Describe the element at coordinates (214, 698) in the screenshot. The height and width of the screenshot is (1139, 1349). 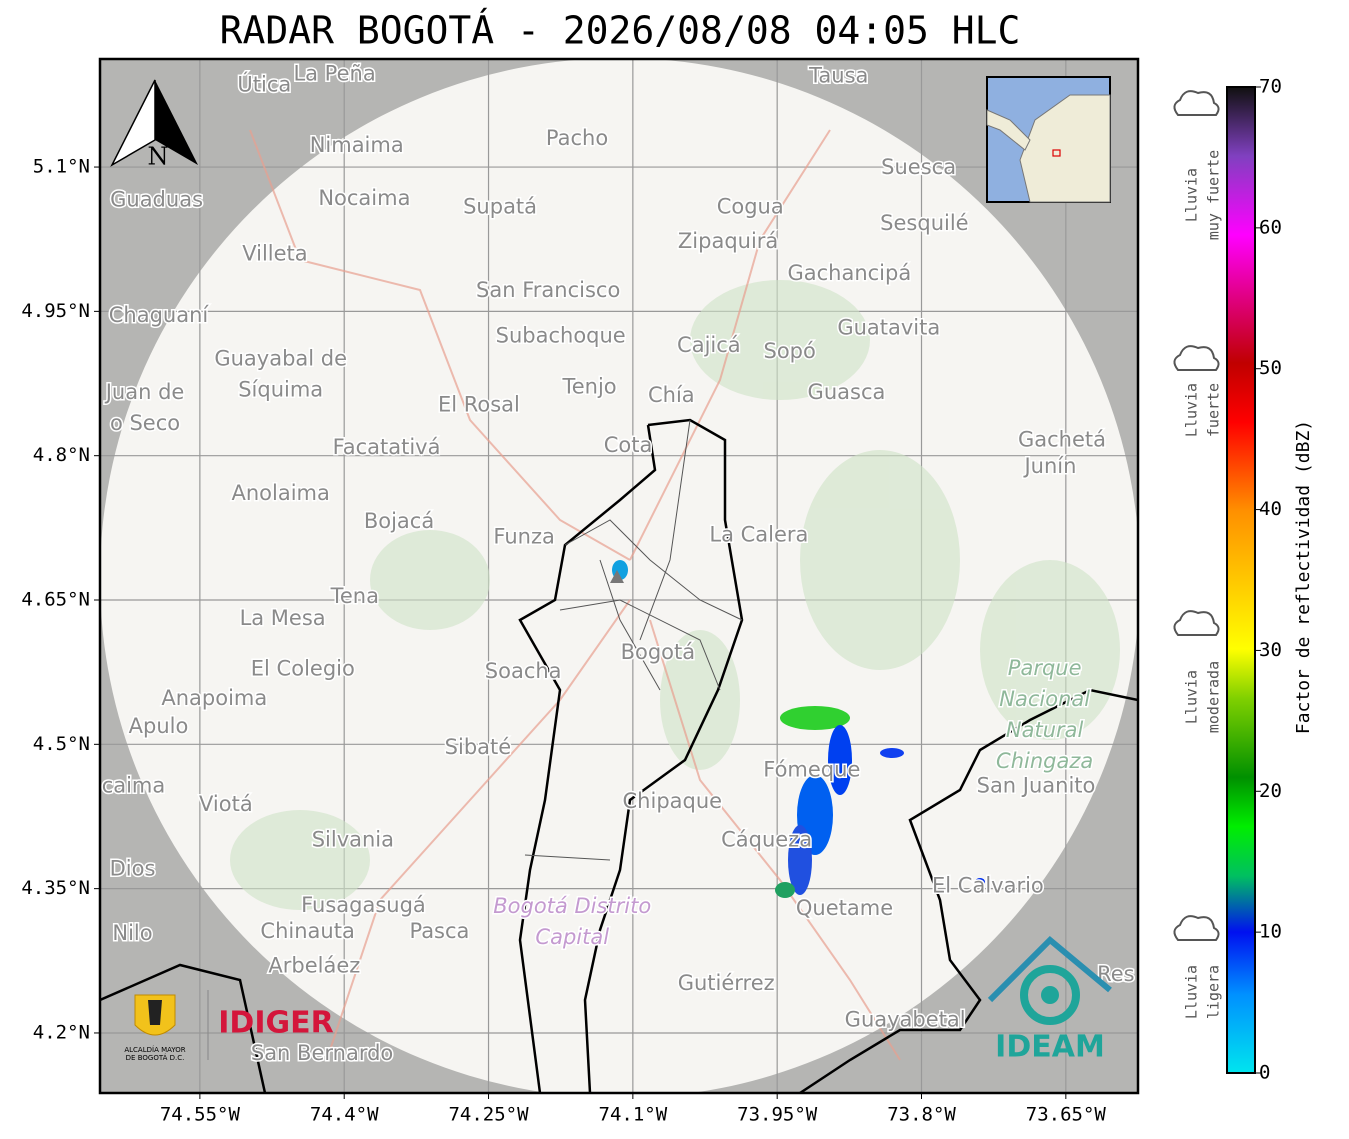
I see `place-label: Anapoima` at that location.